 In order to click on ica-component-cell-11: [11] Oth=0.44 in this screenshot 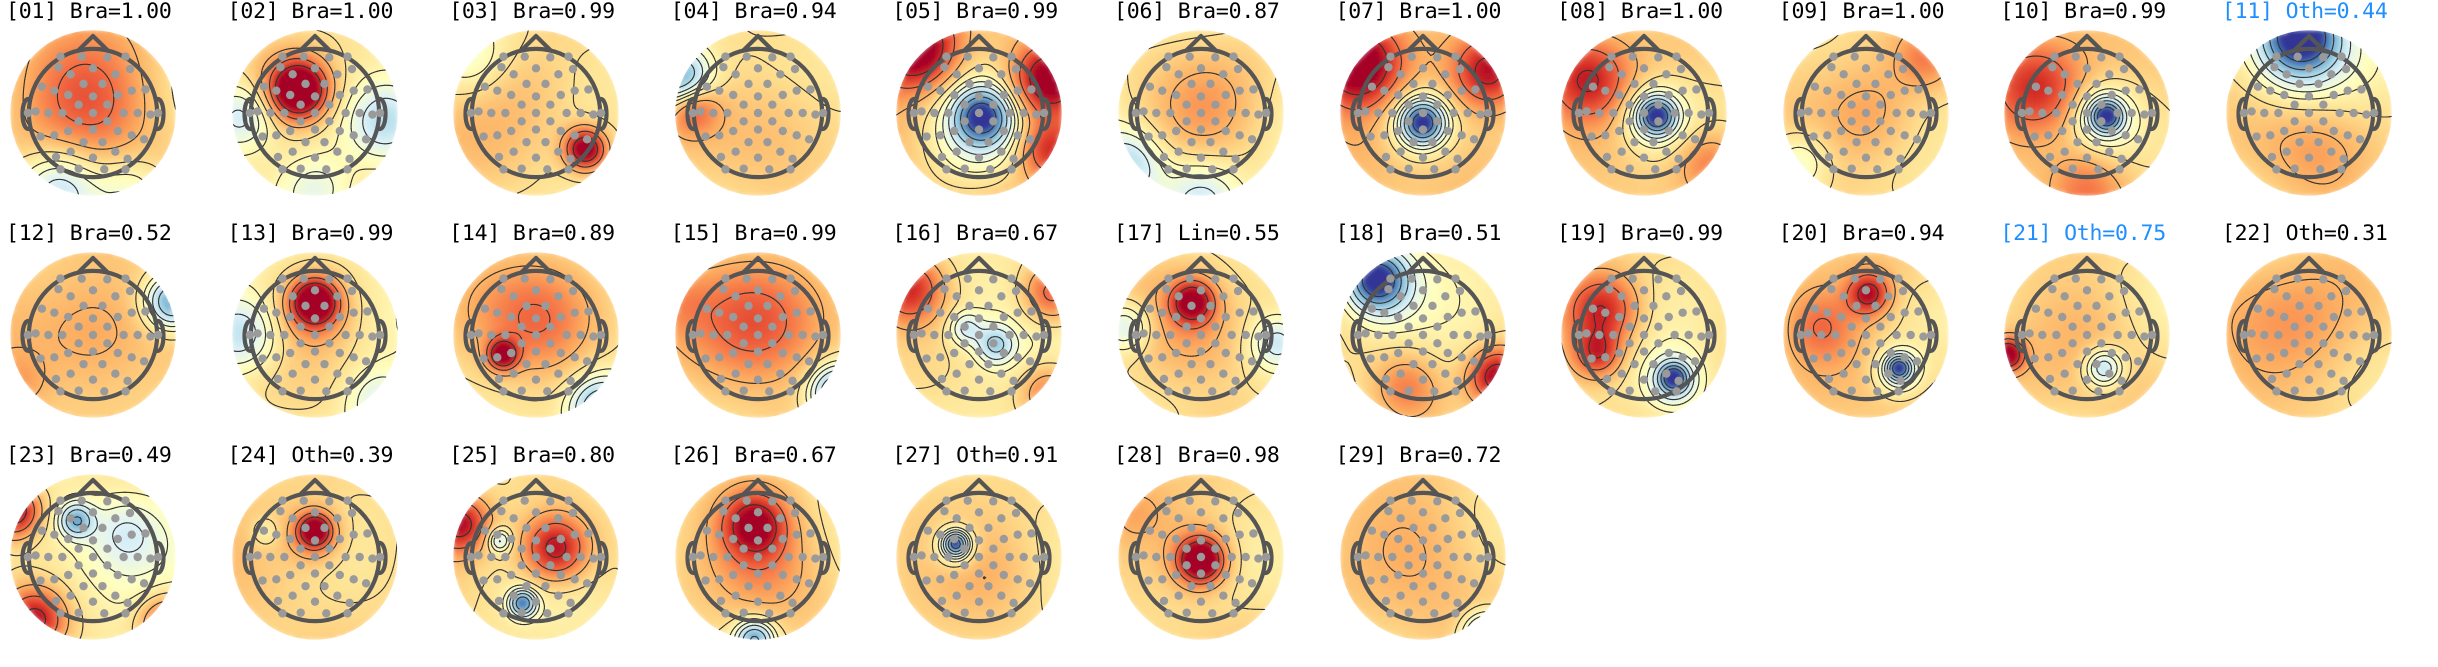, I will do `click(2327, 111)`.